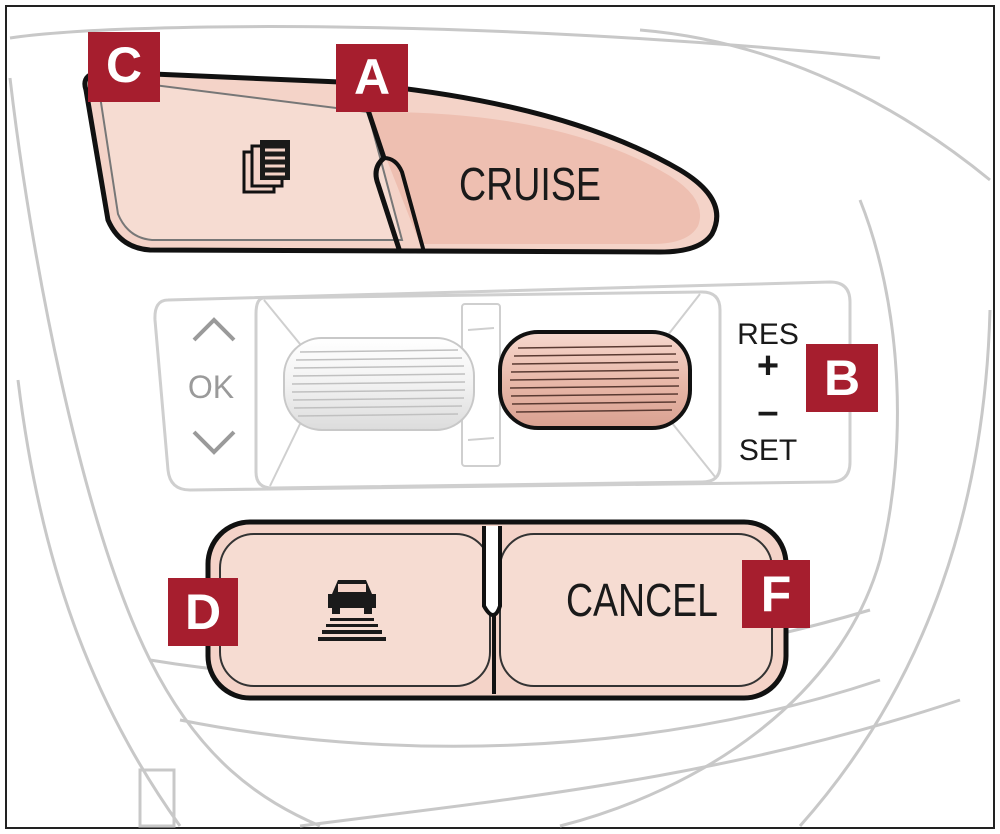 The height and width of the screenshot is (834, 1000). I want to click on callout-b-label: B, so click(842, 378).